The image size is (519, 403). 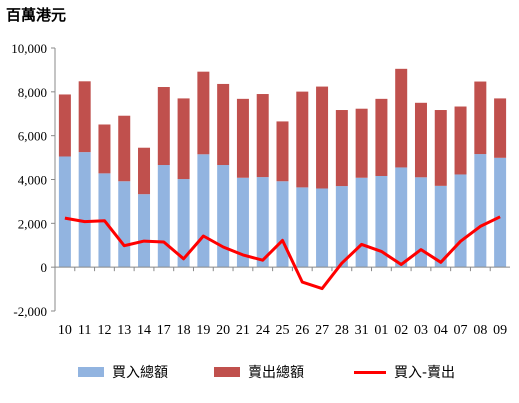 What do you see at coordinates (32, 180) in the screenshot?
I see `y-tick-label: 4,000` at bounding box center [32, 180].